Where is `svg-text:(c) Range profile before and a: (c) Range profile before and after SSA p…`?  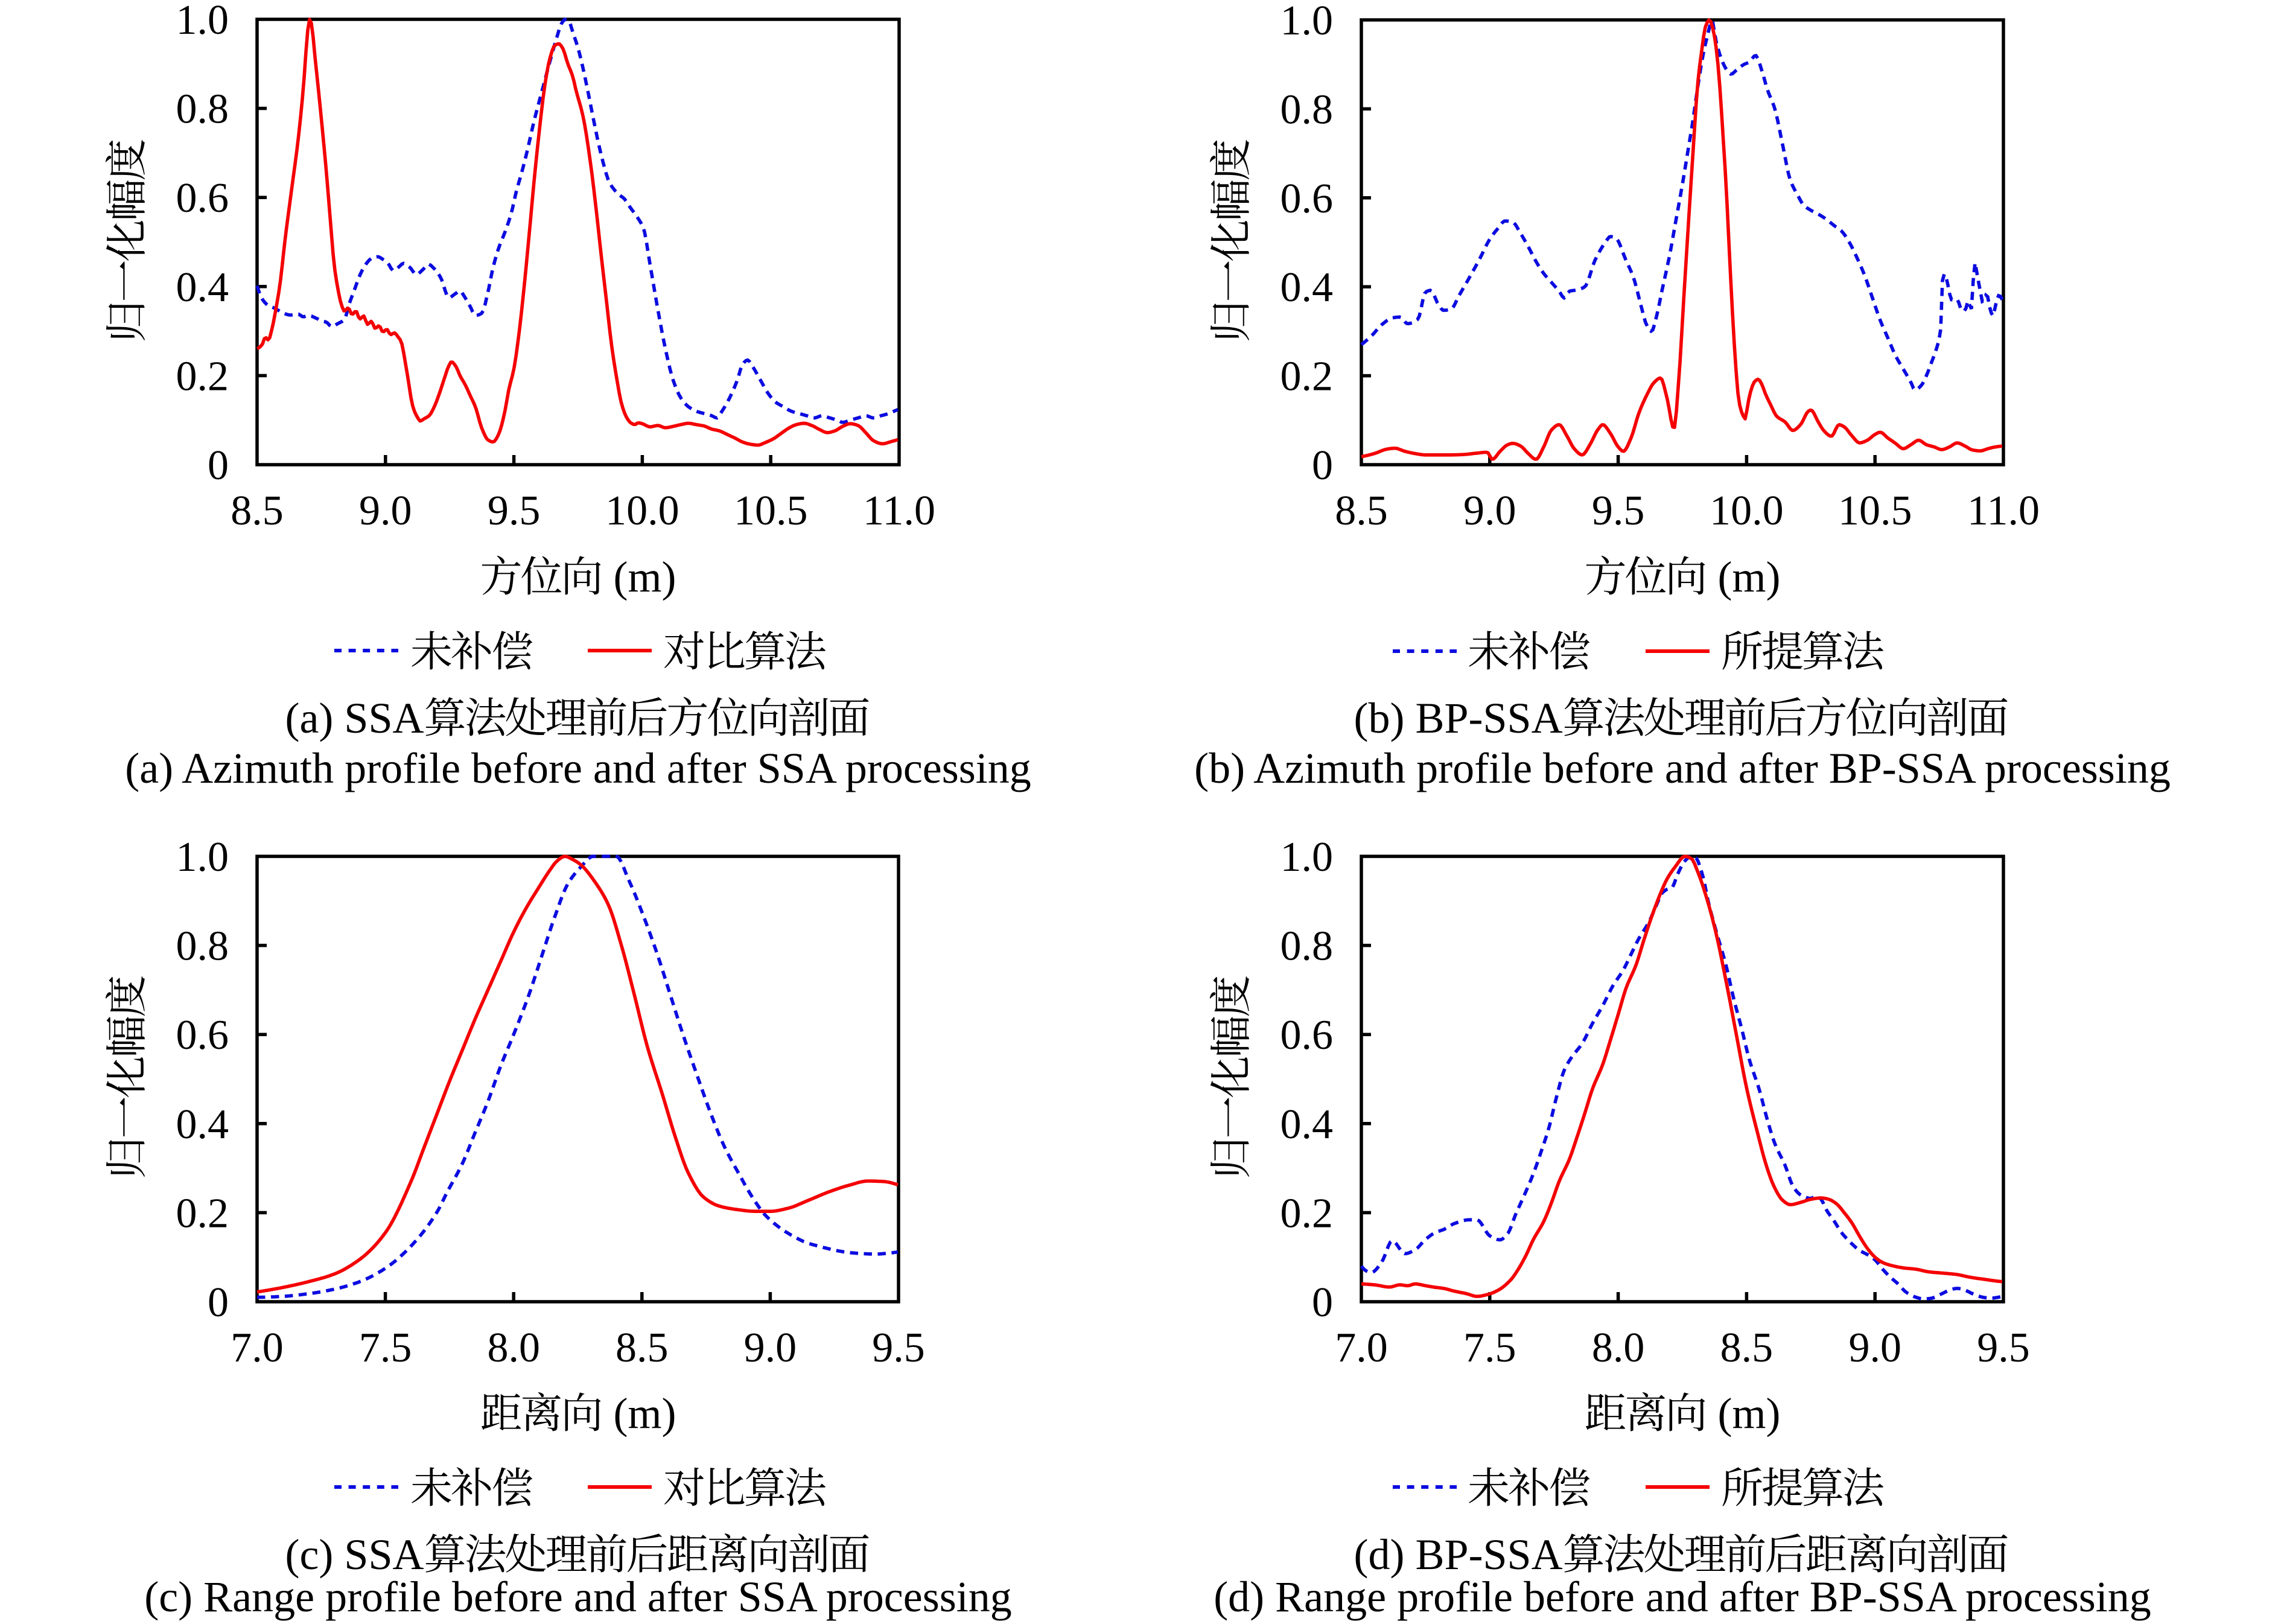
svg-text:(c) Range profile before and a: (c) Range profile before and after SSA p… is located at coordinates (578, 1597).